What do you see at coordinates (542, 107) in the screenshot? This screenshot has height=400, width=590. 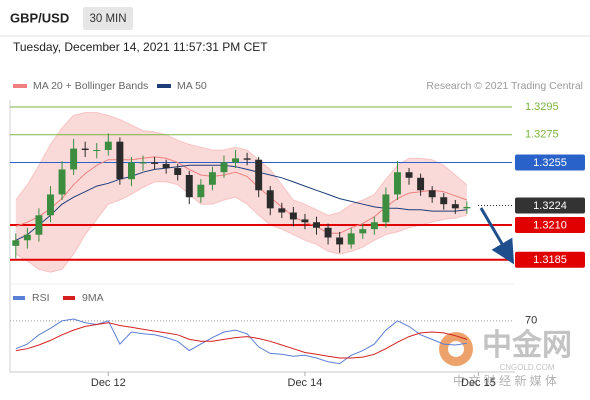 I see `level-label: 1.3295` at bounding box center [542, 107].